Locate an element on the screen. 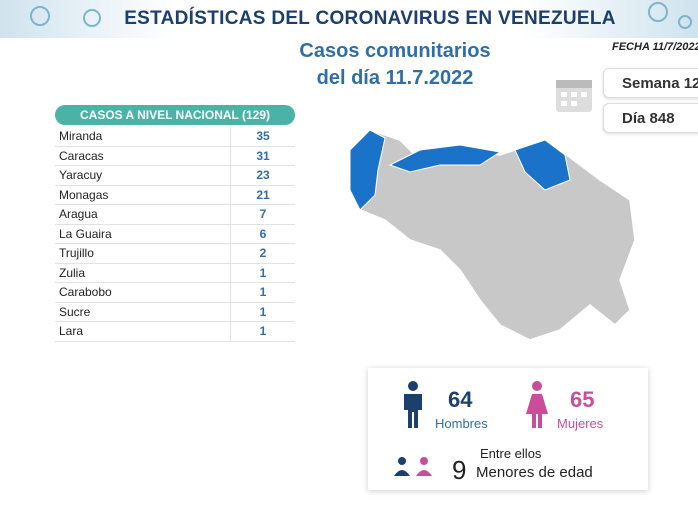 The height and width of the screenshot is (515, 698). women-count: 65 is located at coordinates (582, 399).